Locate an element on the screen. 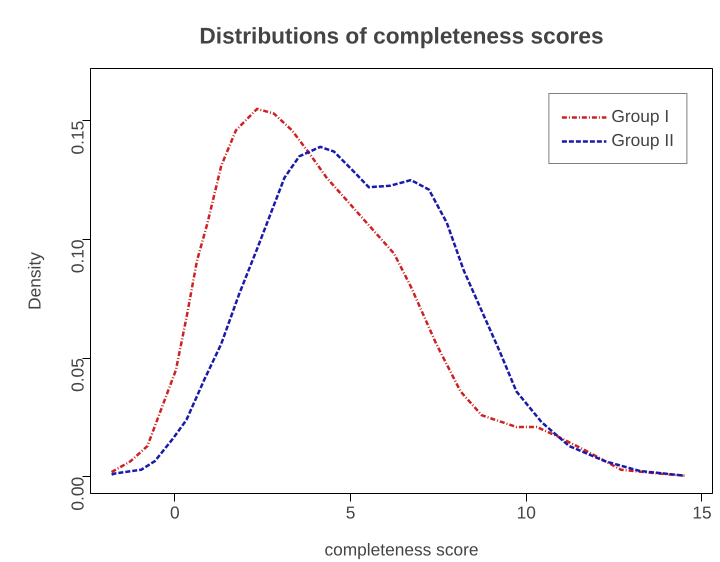 The image size is (720, 562). x-tick-label: 5 is located at coordinates (351, 512).